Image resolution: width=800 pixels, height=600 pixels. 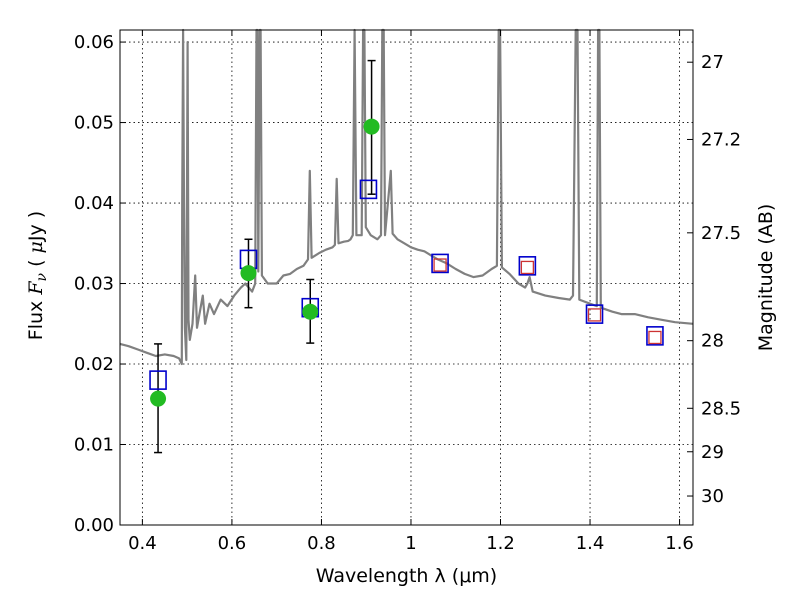 What do you see at coordinates (36, 288) in the screenshot?
I see `y-axis-label-f: F` at bounding box center [36, 288].